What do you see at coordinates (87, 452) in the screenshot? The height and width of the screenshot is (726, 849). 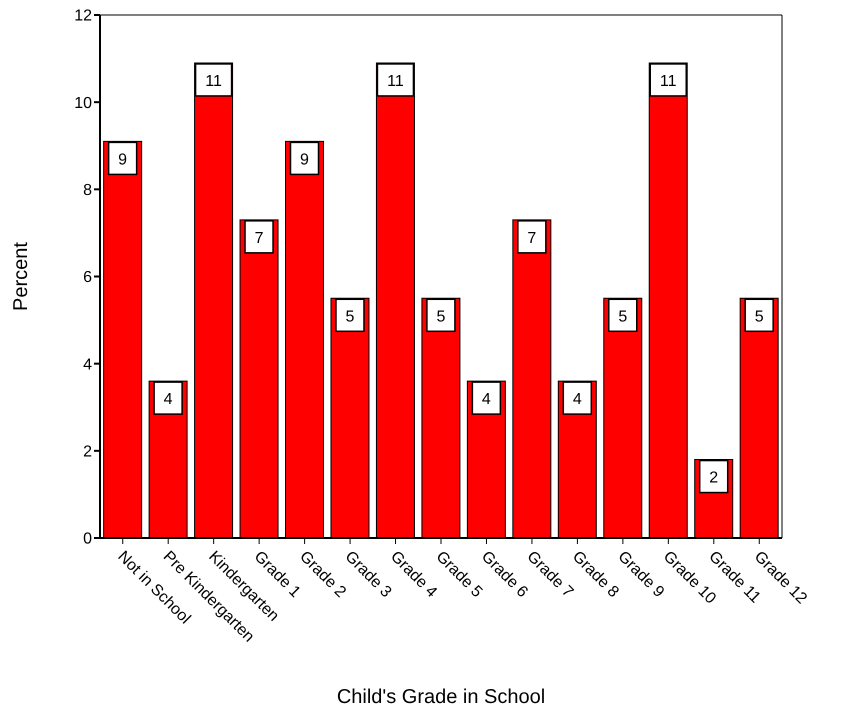 I see `y-tick-label: 2` at bounding box center [87, 452].